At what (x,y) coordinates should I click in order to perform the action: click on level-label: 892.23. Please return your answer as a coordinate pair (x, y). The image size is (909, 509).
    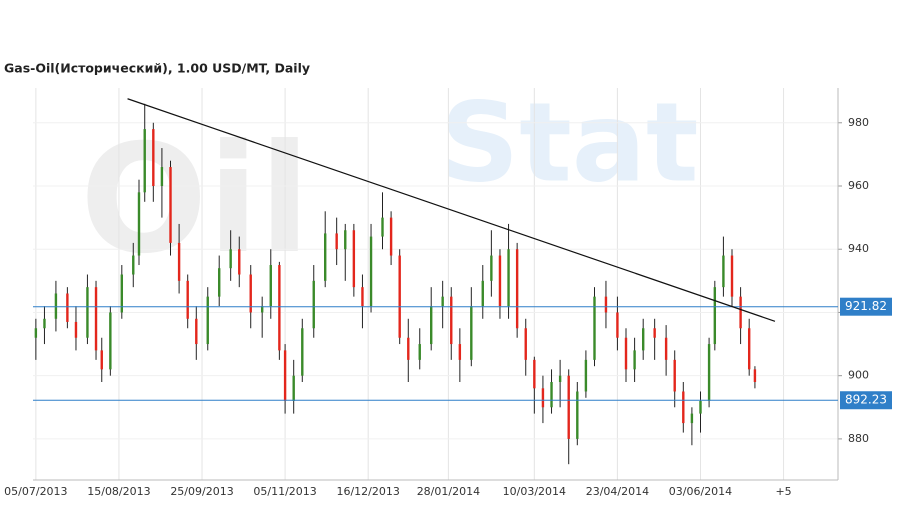
    Looking at the image, I should click on (866, 400).